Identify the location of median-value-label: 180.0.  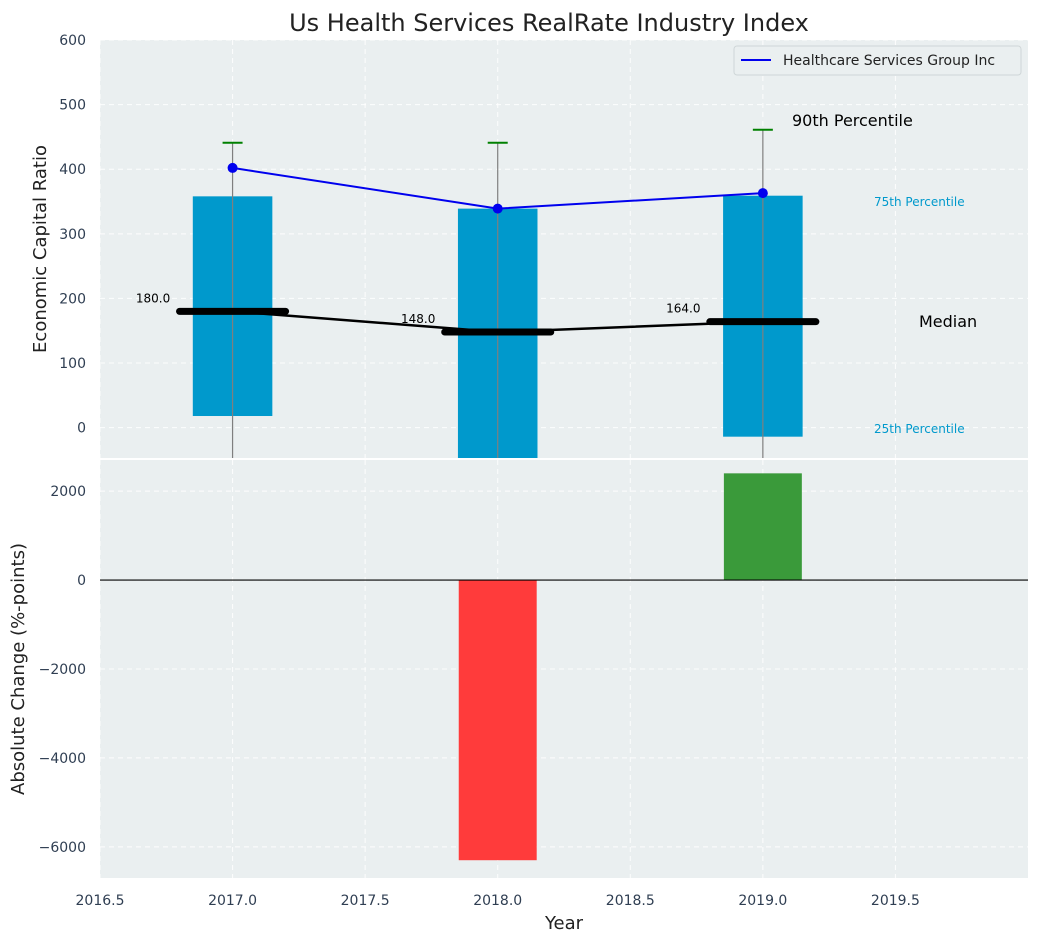
(153, 298).